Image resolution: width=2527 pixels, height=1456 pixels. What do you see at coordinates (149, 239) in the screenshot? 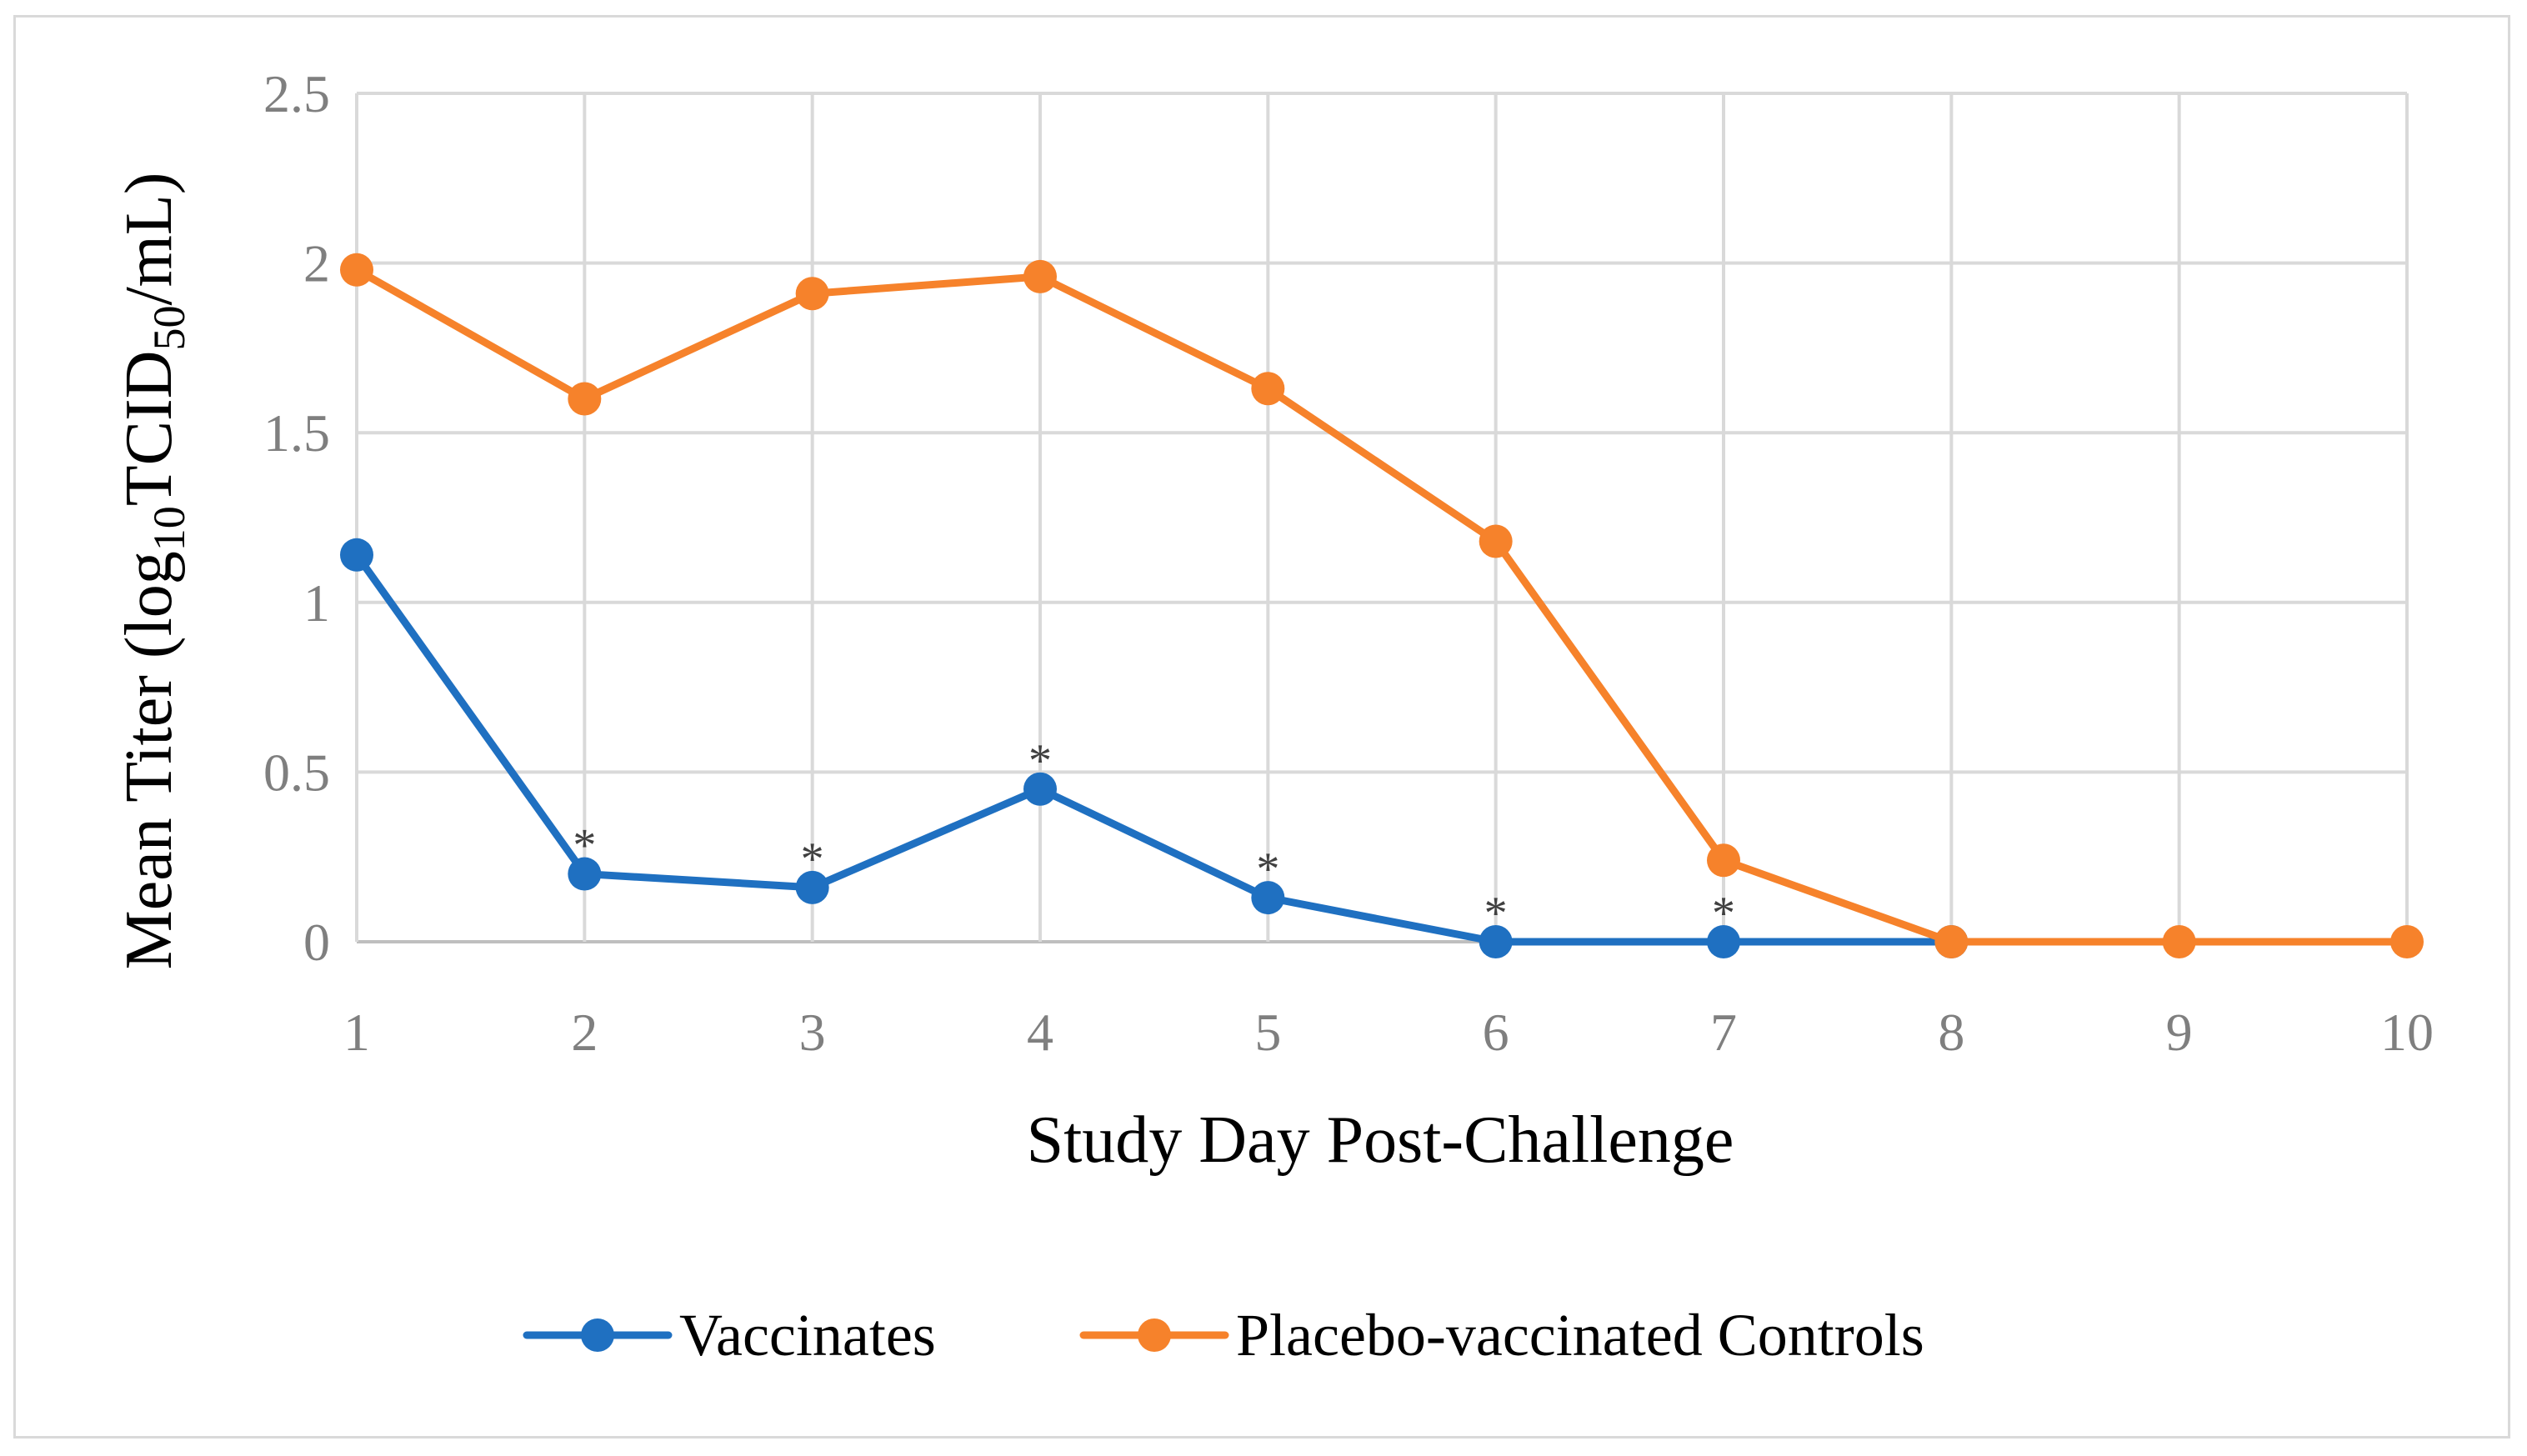
I see `y-axis-title-end: /mL)` at bounding box center [149, 239].